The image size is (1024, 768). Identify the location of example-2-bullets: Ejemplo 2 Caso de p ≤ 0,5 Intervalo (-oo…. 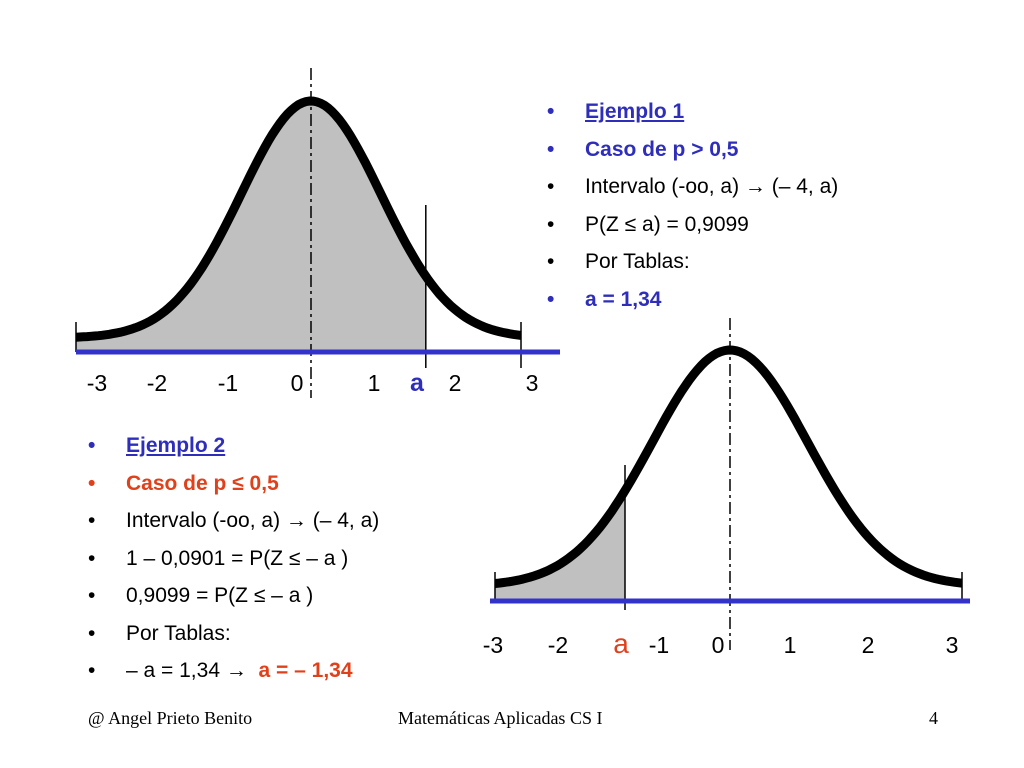
(233, 558).